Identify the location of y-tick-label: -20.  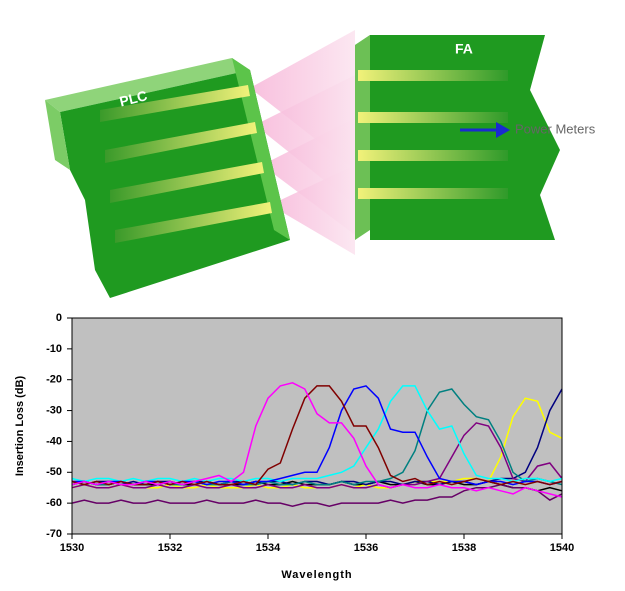
(54, 380).